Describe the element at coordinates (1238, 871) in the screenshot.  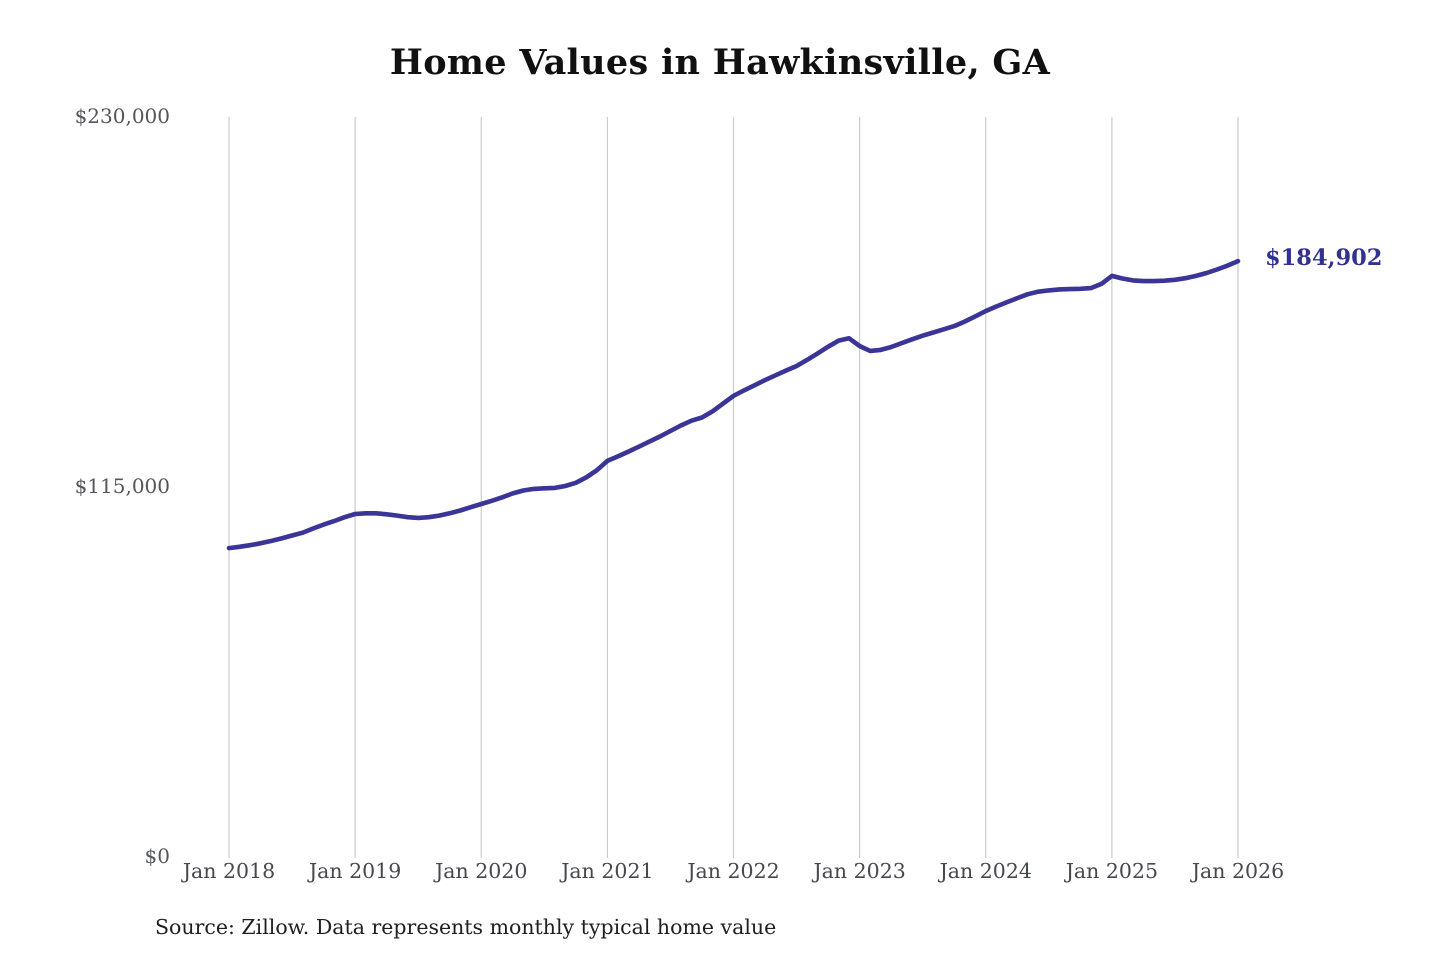
I see `x-axis-tick-label: Jan 2026` at that location.